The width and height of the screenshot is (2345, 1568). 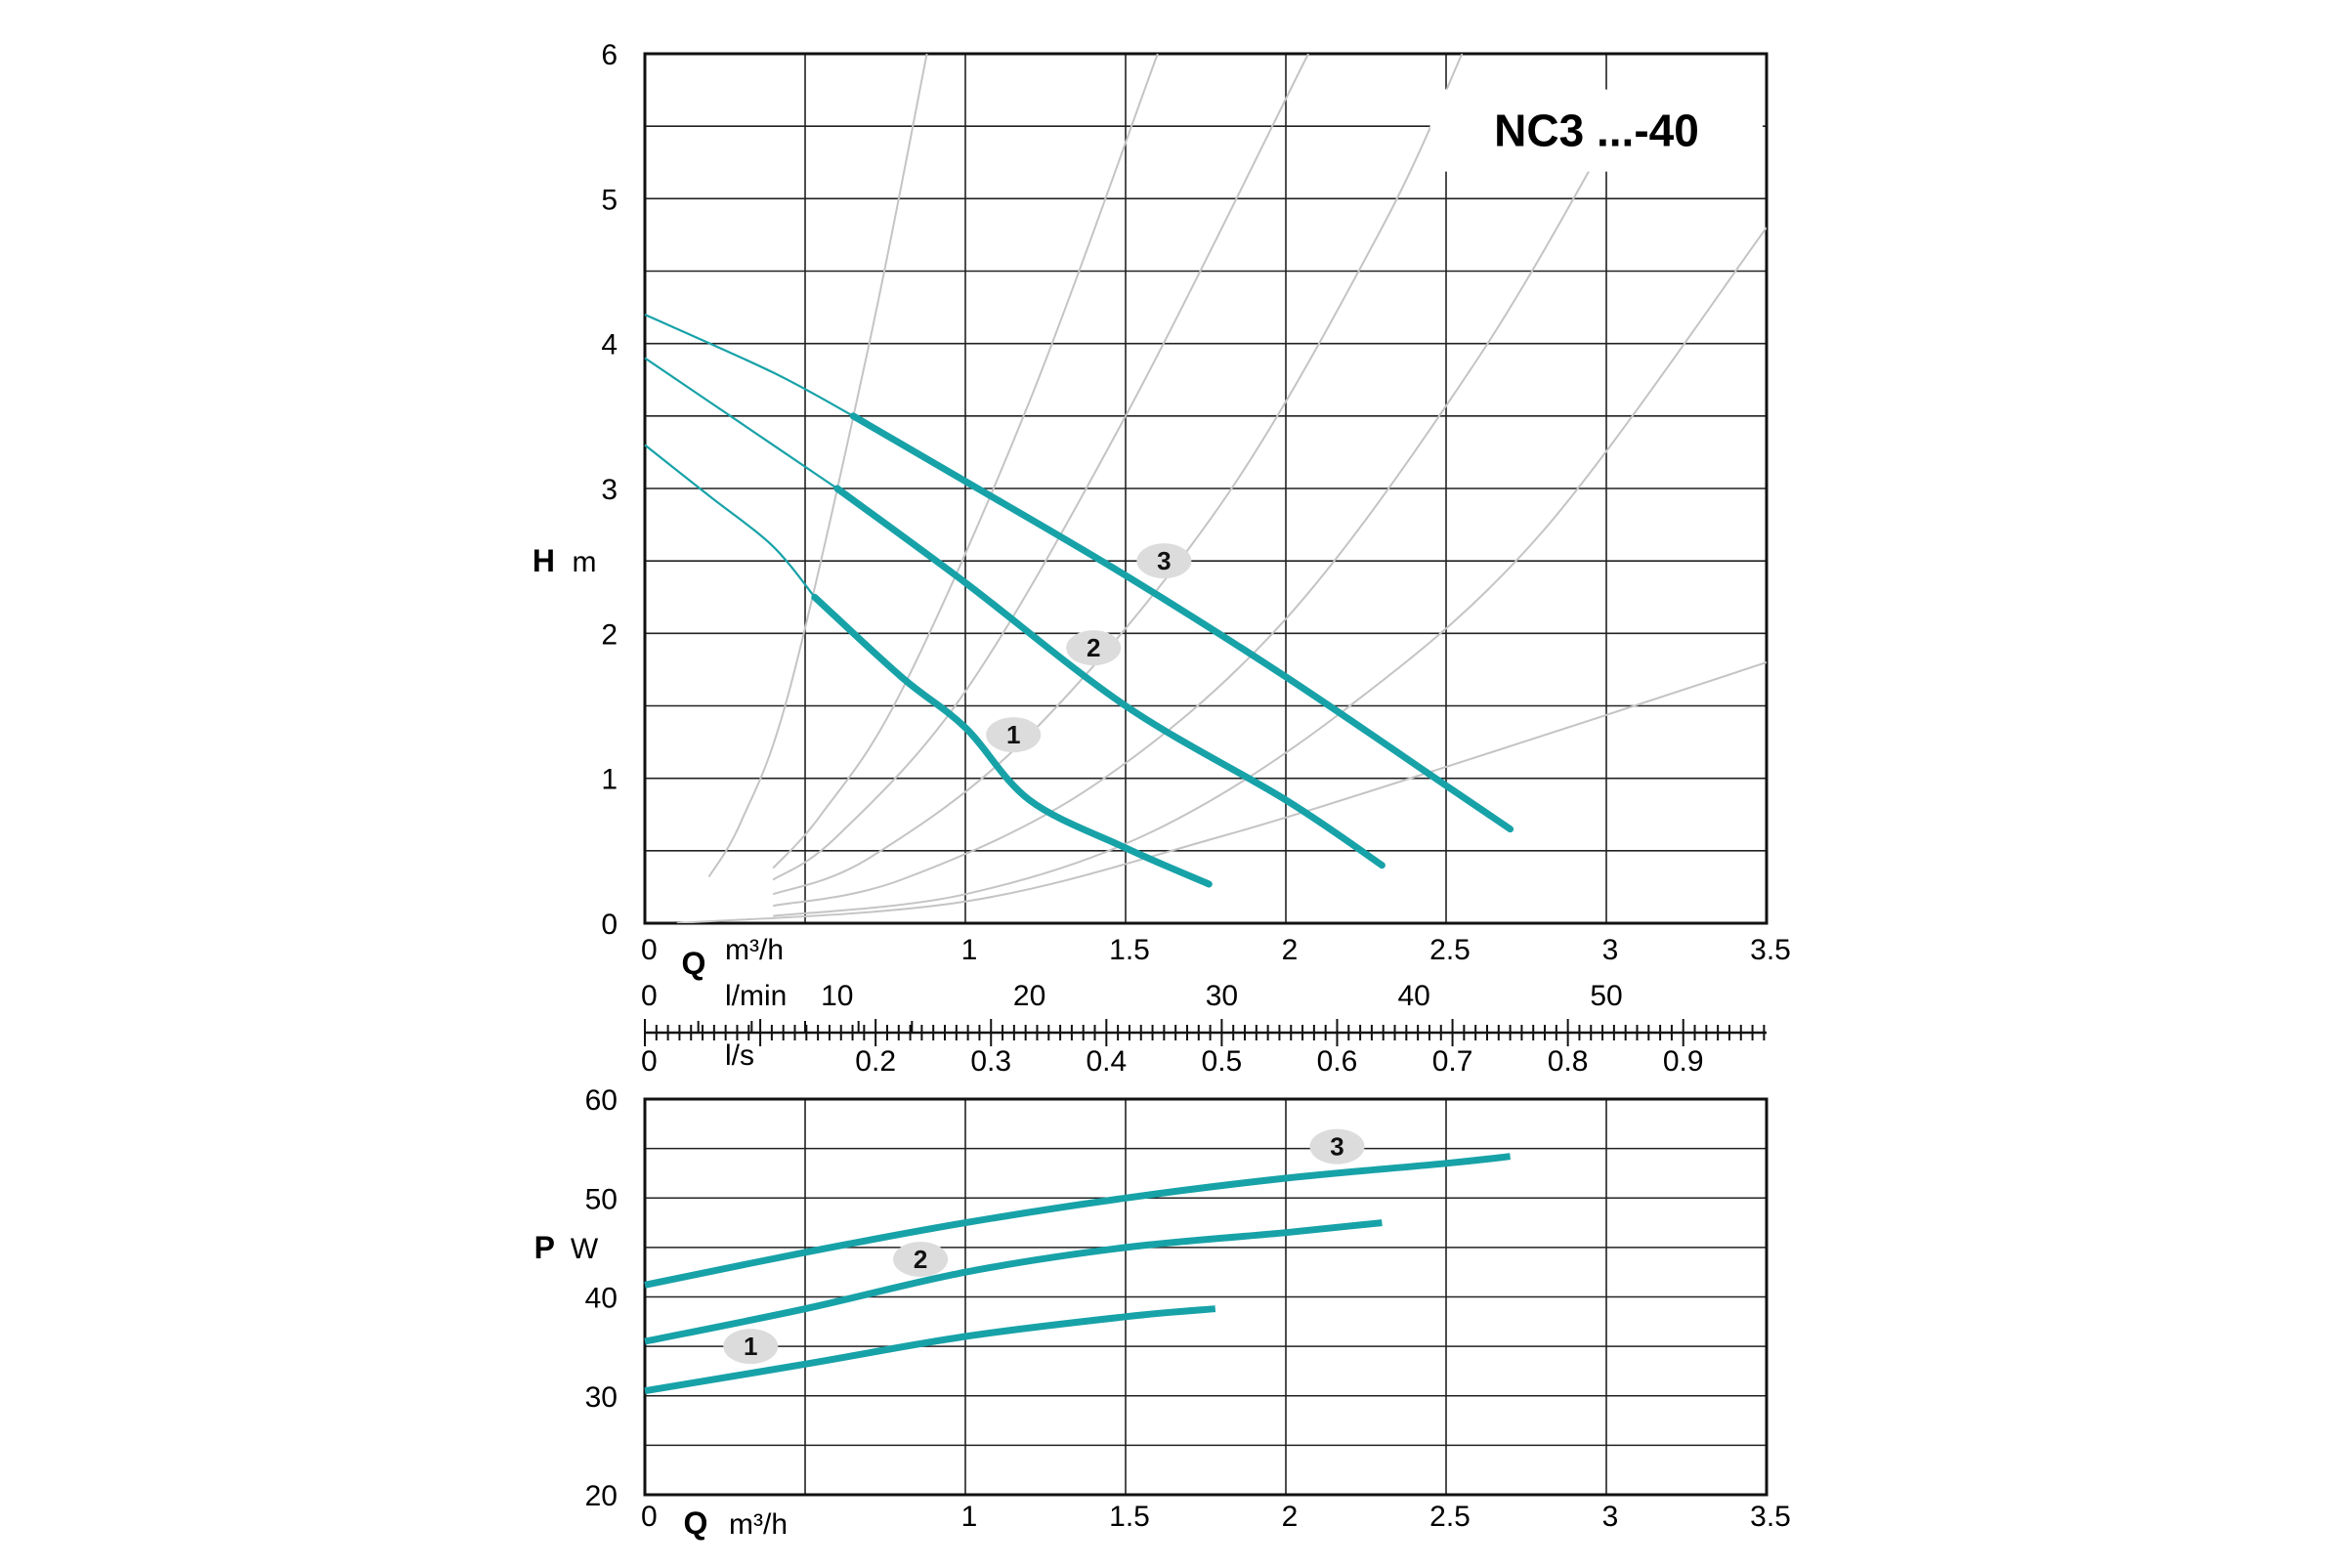 What do you see at coordinates (544, 560) in the screenshot?
I see `head-y-axis-symbol: H` at bounding box center [544, 560].